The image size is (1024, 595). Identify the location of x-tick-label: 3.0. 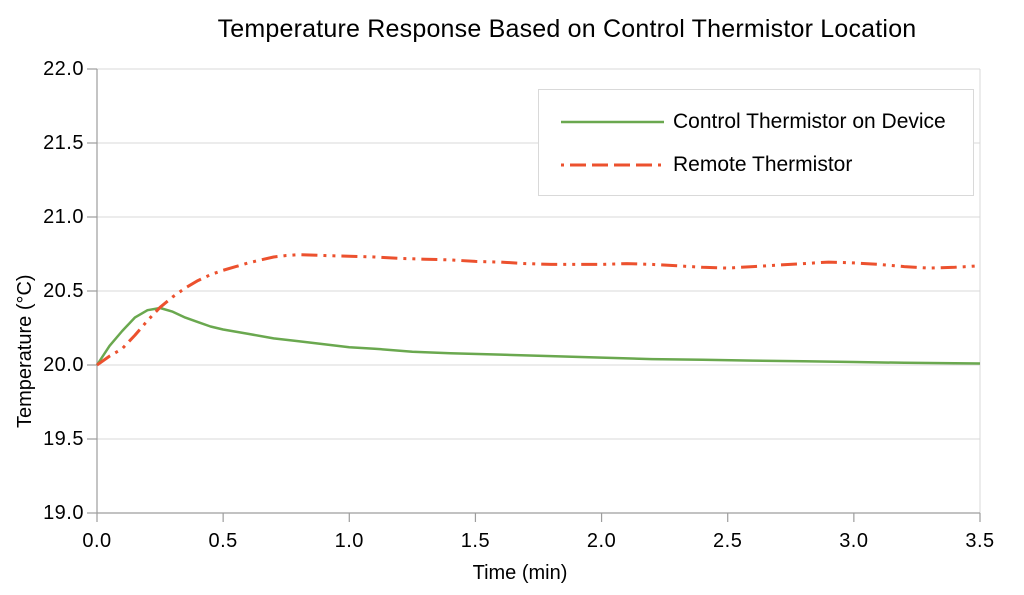
(854, 541).